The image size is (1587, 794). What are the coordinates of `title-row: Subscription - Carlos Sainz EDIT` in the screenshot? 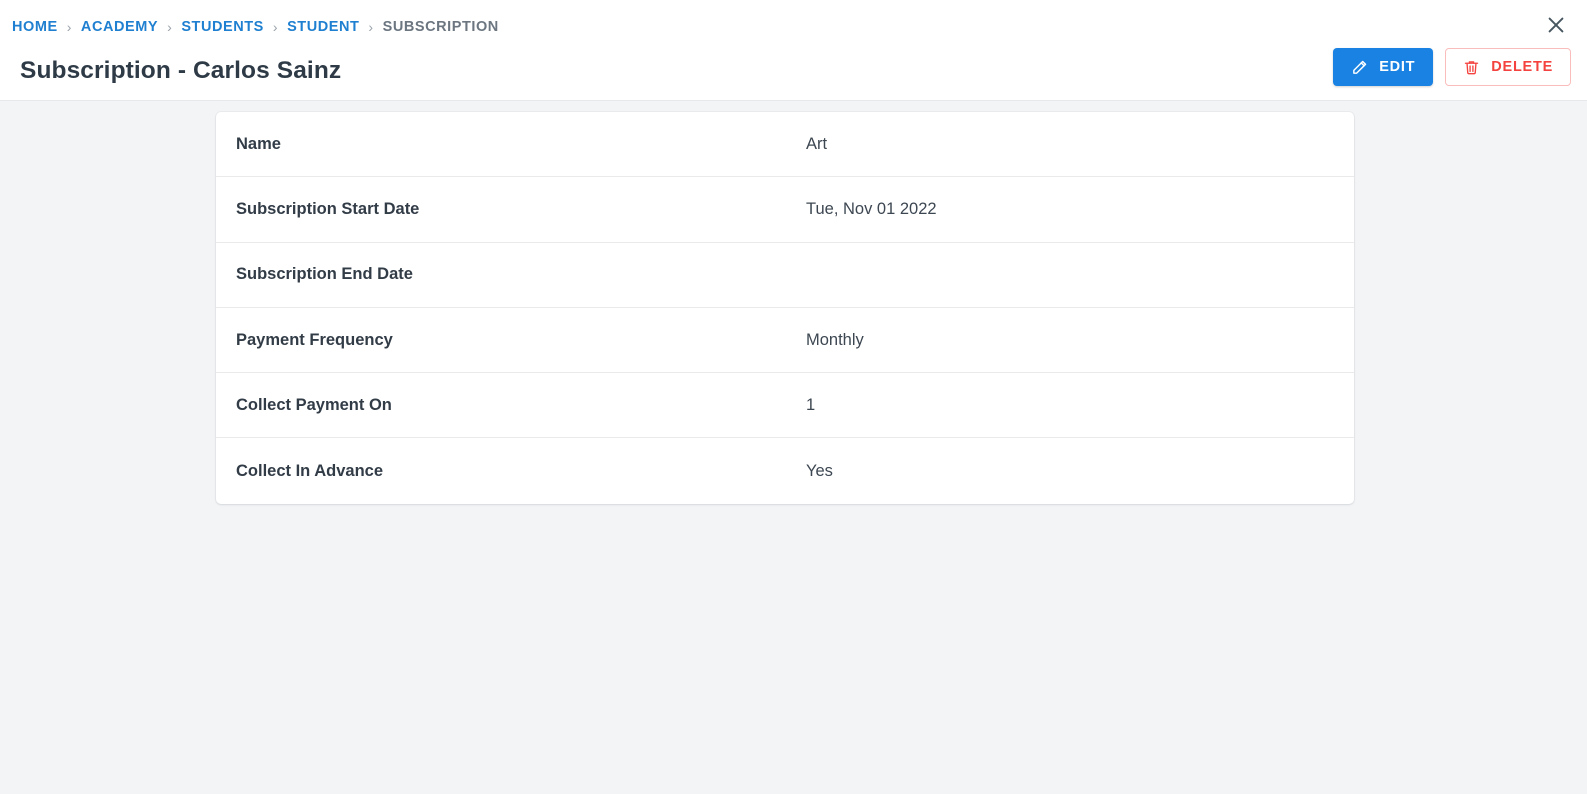 It's located at (793, 71).